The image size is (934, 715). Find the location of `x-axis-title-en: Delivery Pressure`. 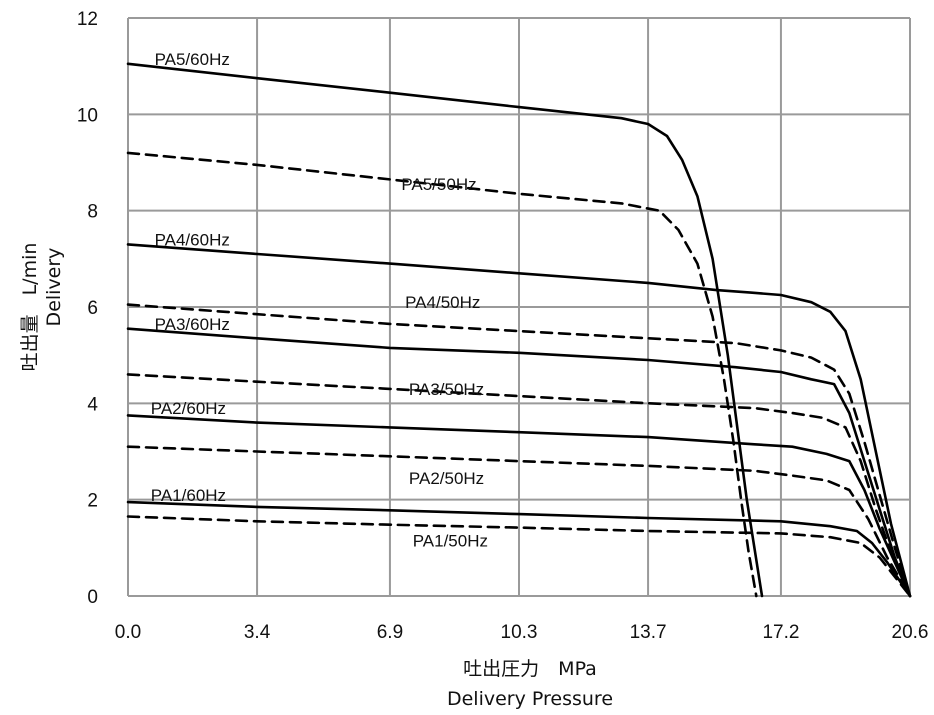

x-axis-title-en: Delivery Pressure is located at coordinates (530, 699).